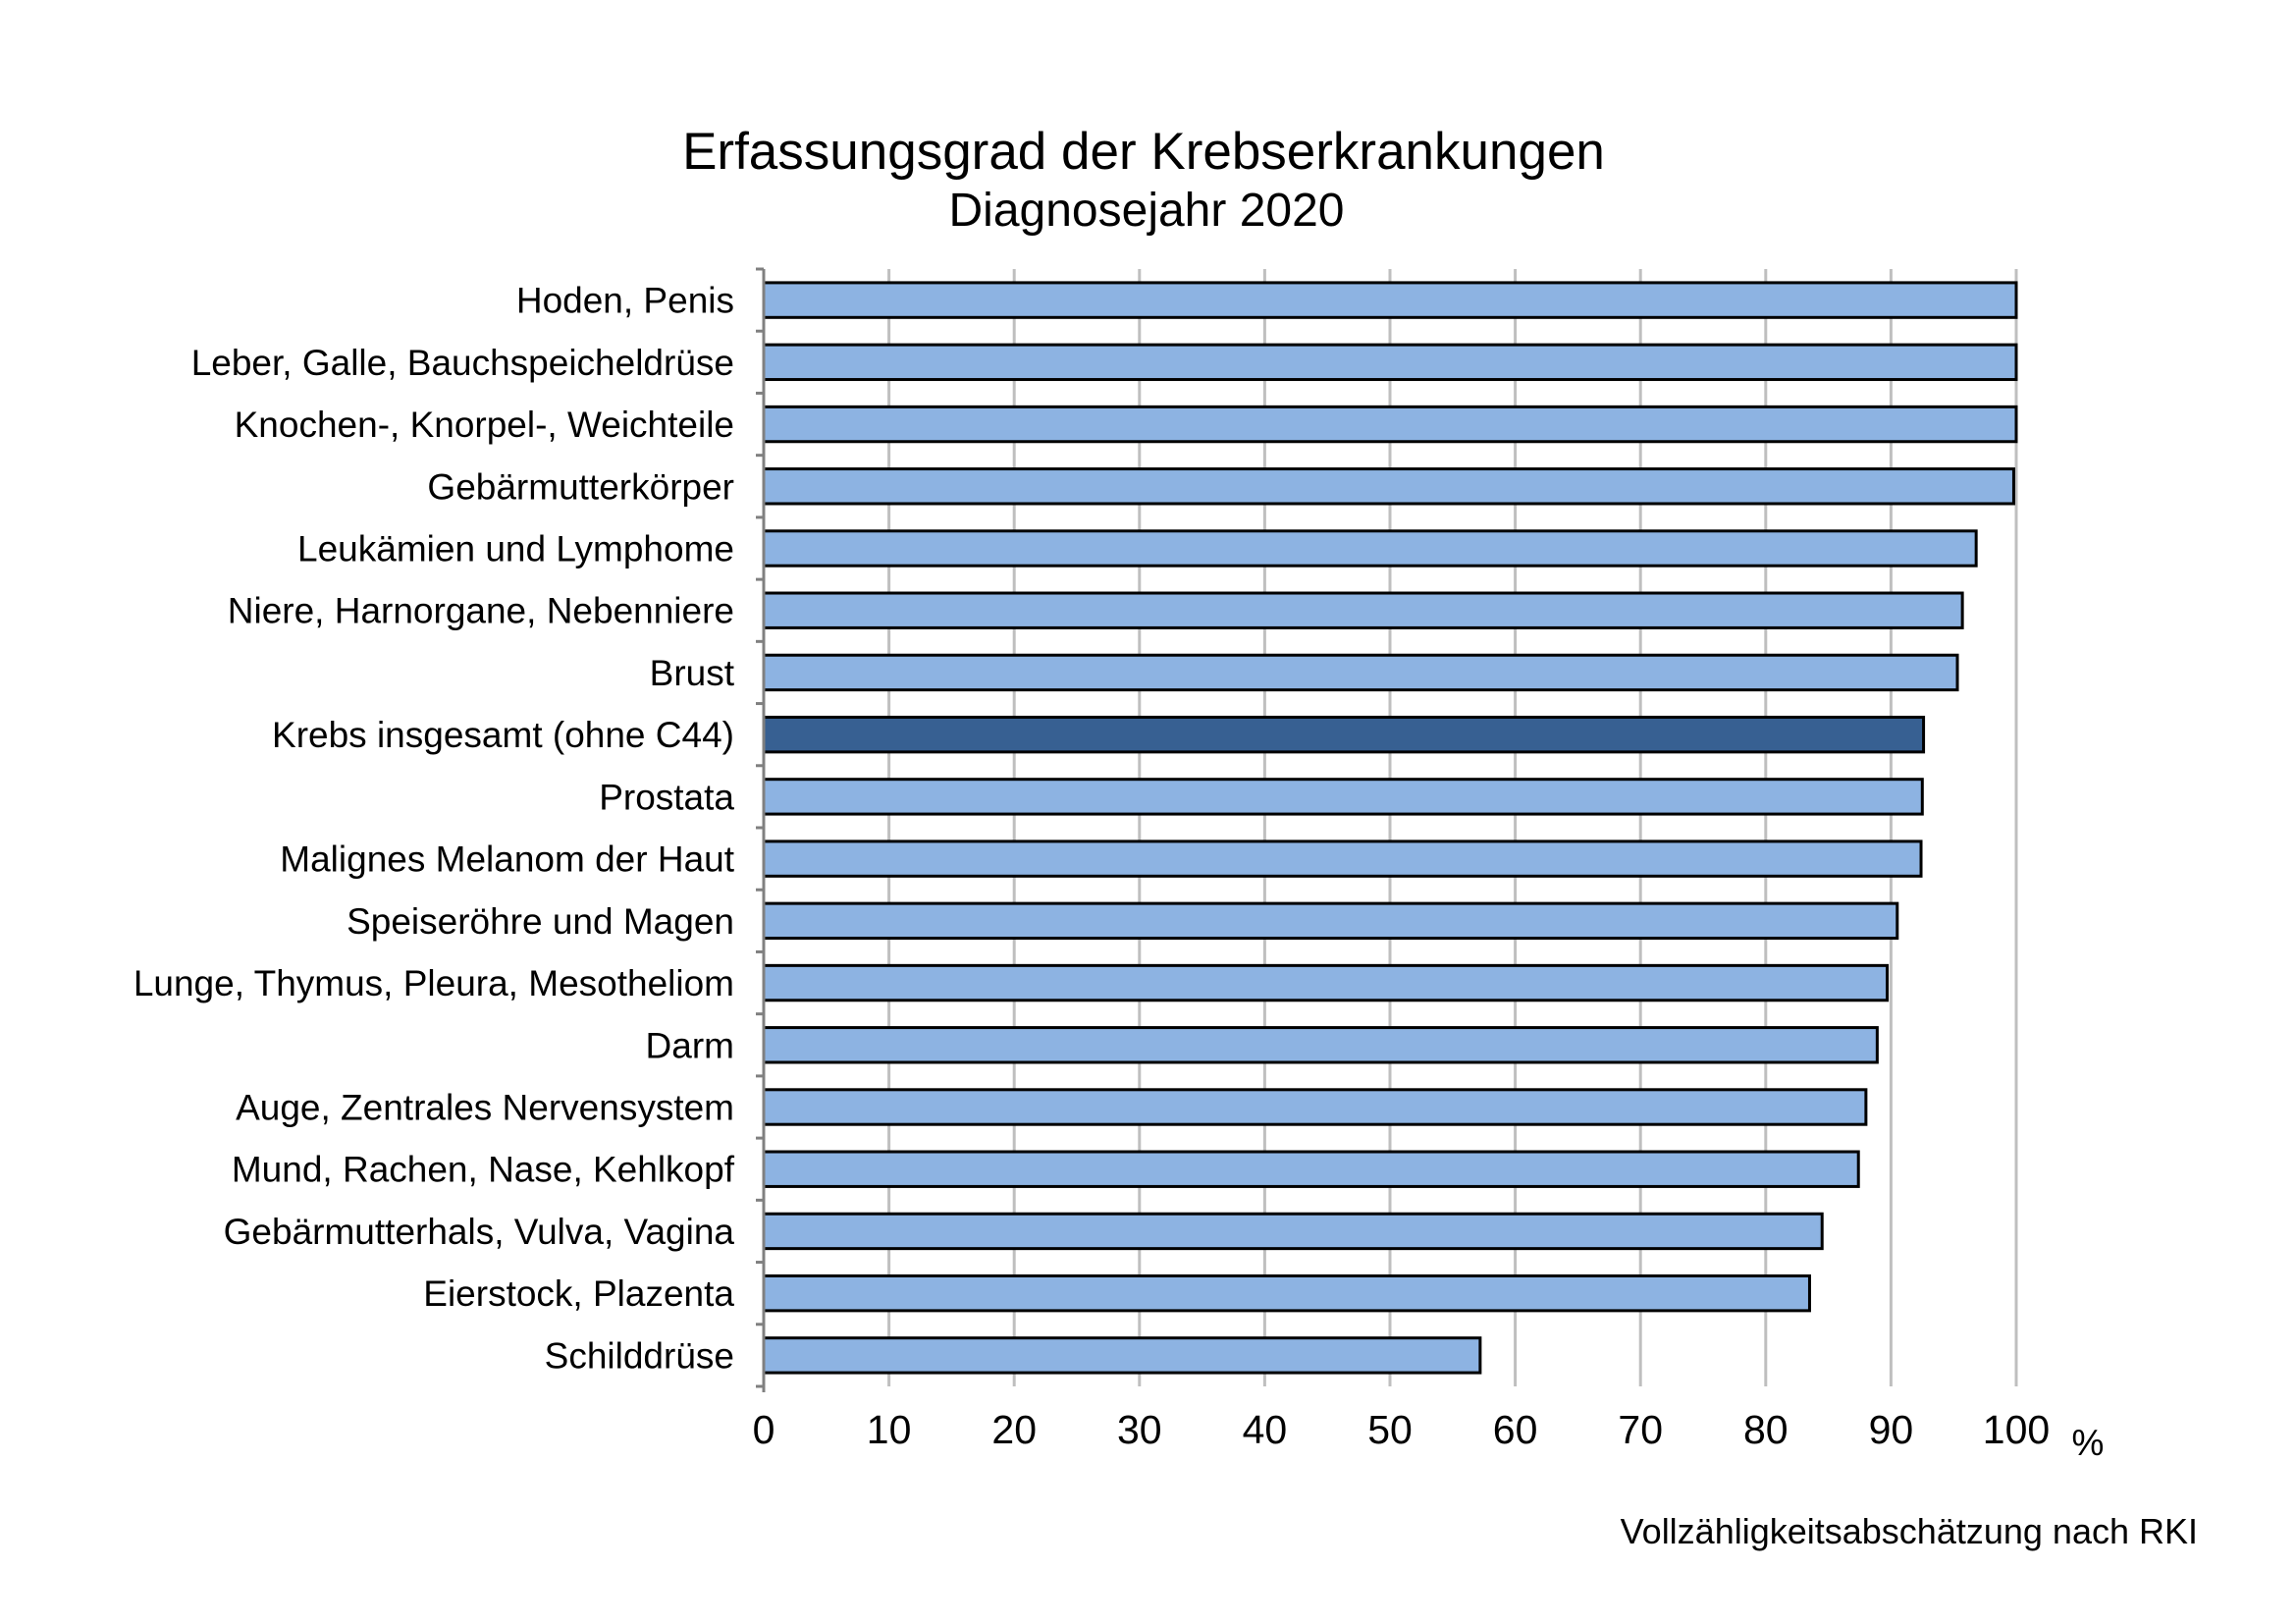  Describe the element at coordinates (625, 301) in the screenshot. I see `category-label: Hoden, Penis` at that location.